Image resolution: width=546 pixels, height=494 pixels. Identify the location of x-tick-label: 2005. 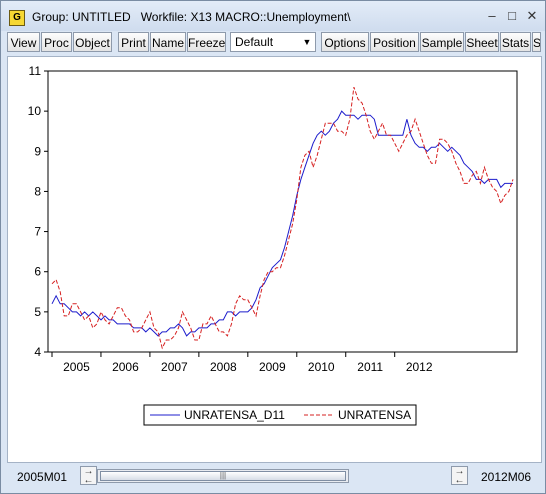
(76, 367).